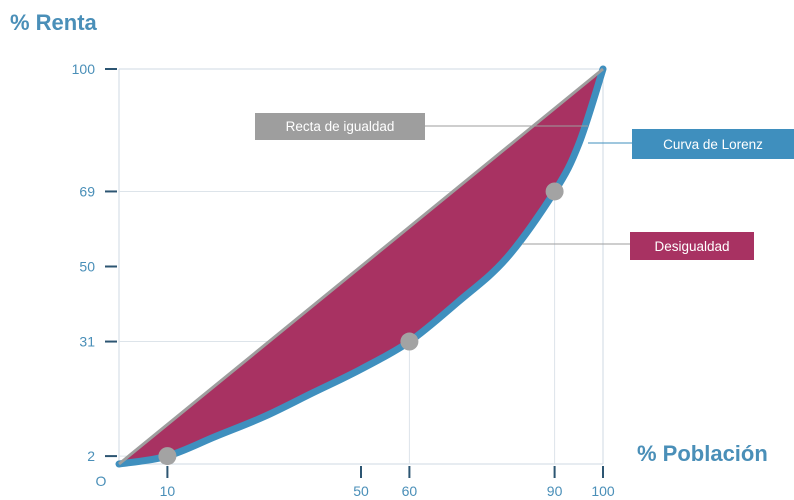  I want to click on x-tick-label-3: 90, so click(555, 491).